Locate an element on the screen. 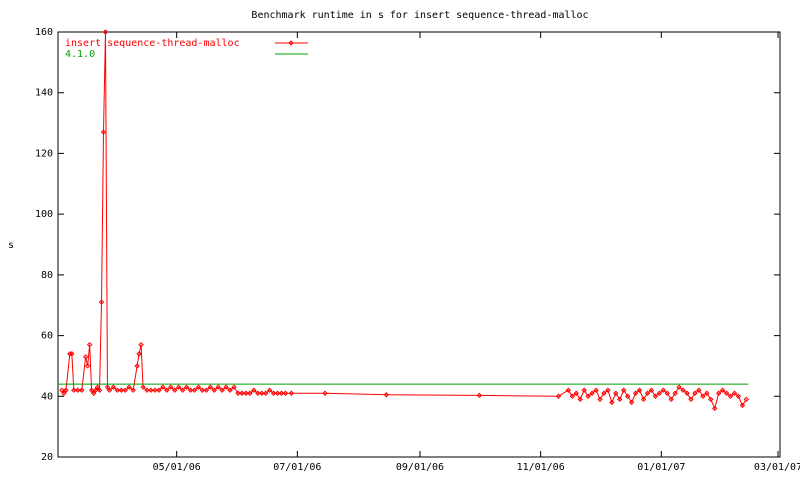  x-tick-label: 11/01/06 is located at coordinates (541, 467).